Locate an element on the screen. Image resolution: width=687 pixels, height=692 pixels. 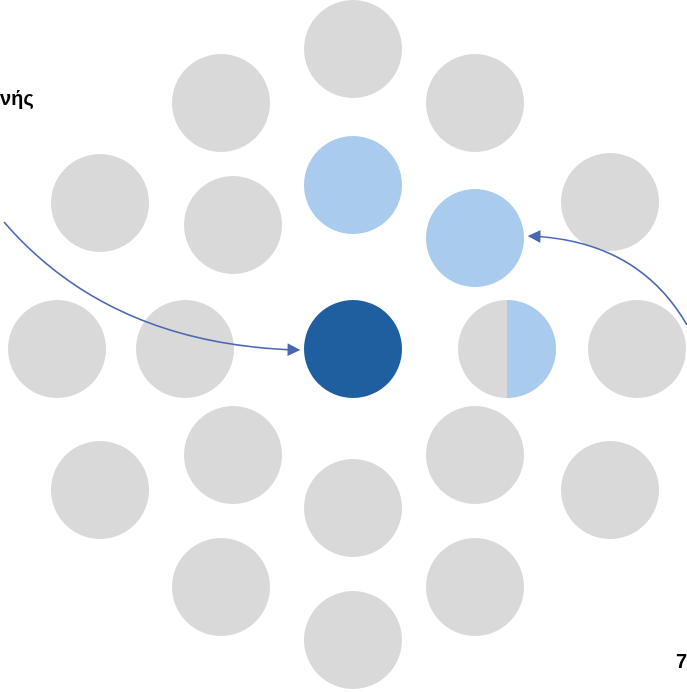
right-arrow is located at coordinates (607, 278).